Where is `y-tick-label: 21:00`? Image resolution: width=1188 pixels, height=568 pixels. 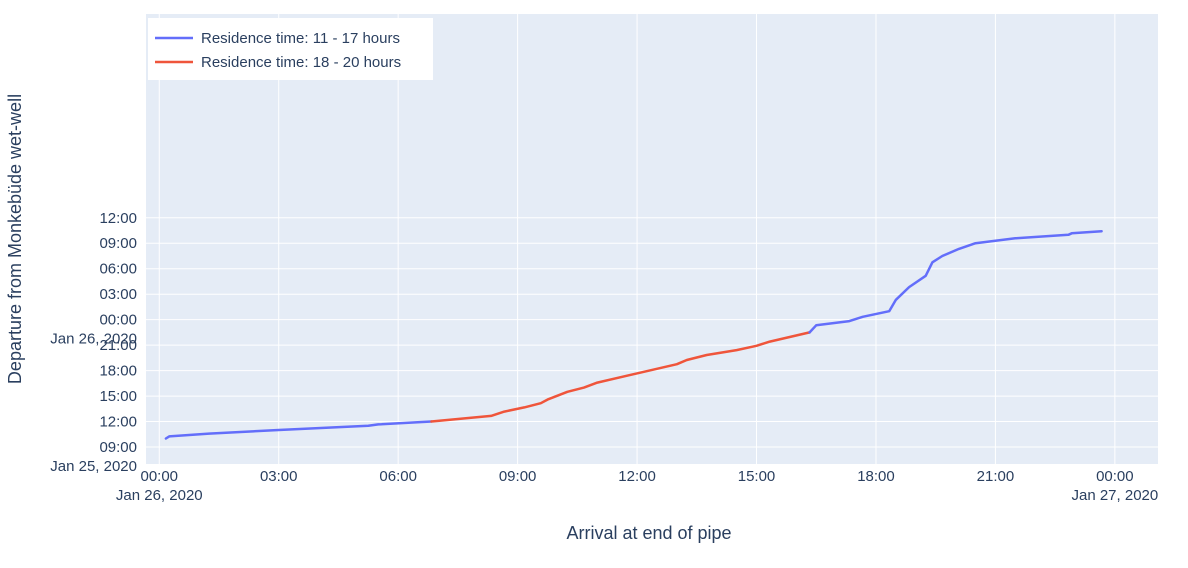 y-tick-label: 21:00 is located at coordinates (118, 345).